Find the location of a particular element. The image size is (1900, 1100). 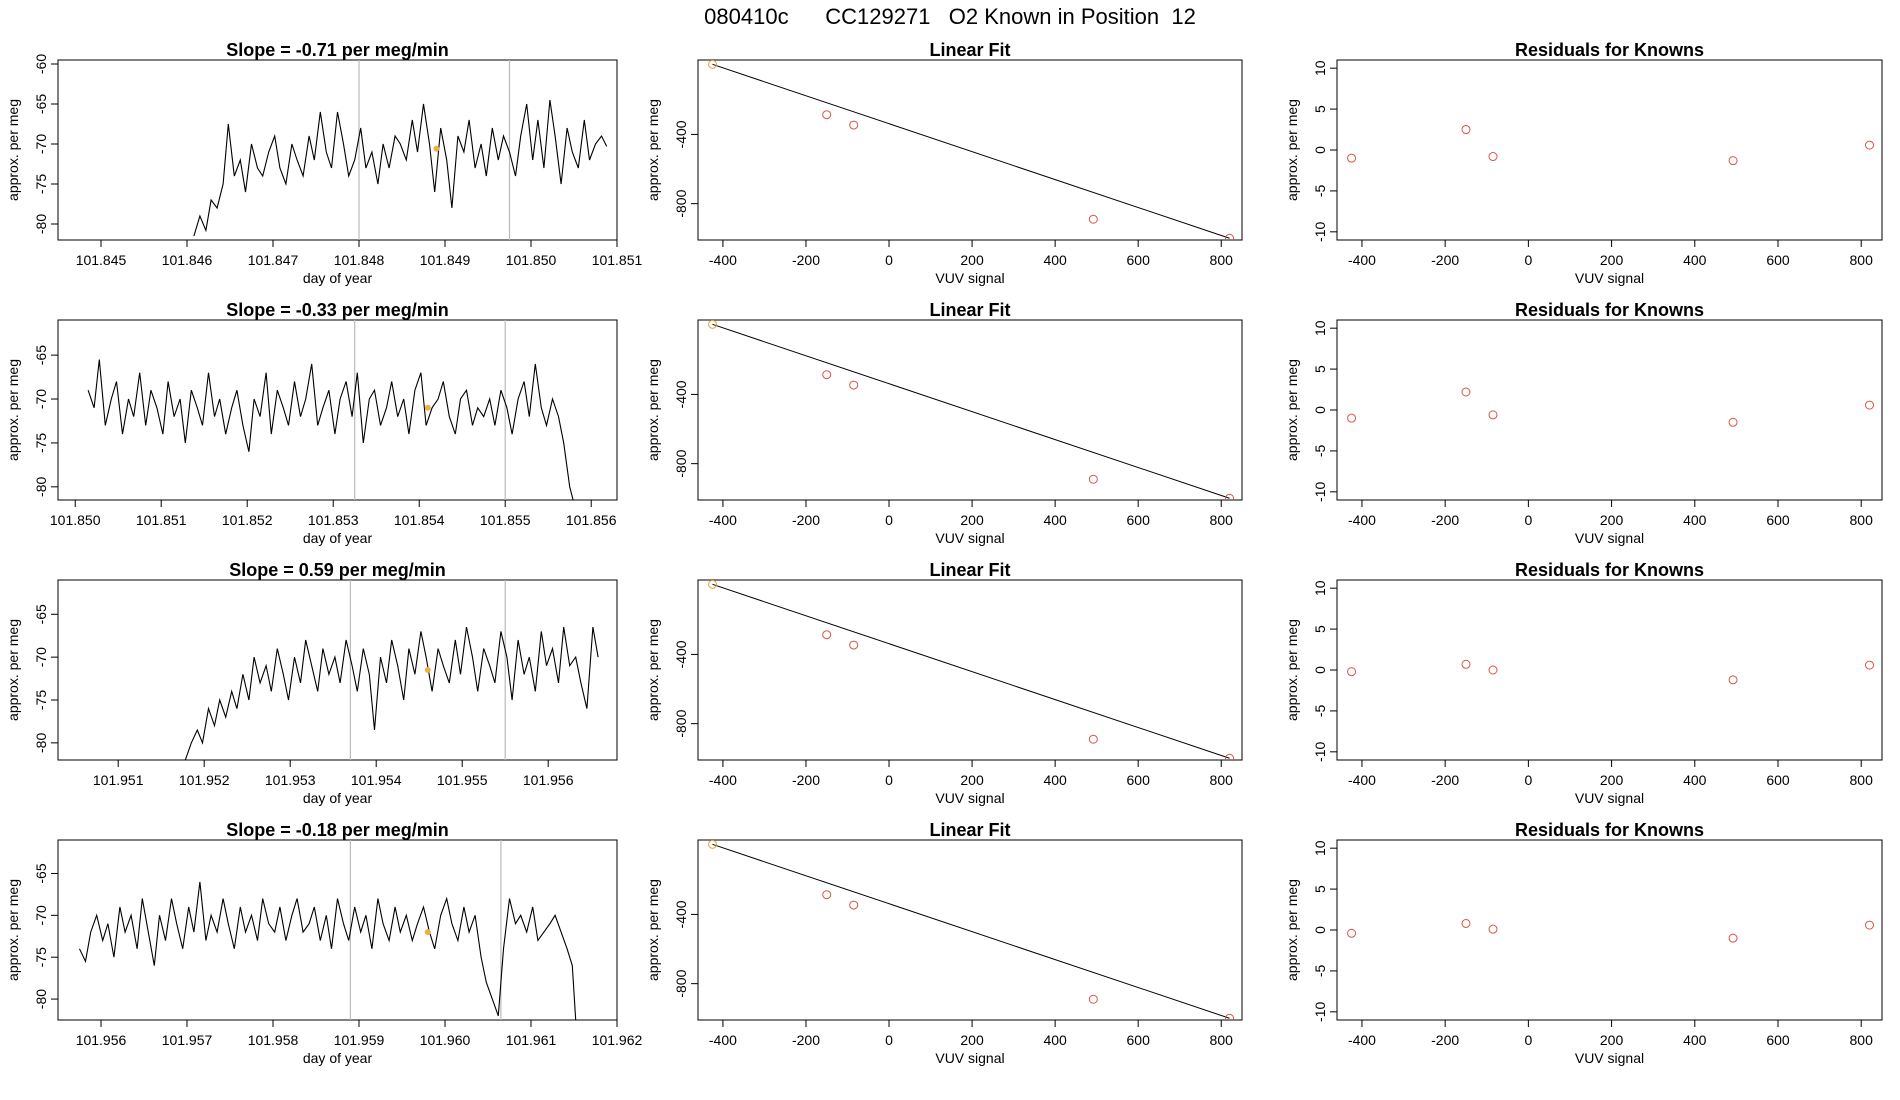

time-series-4-y-tick-label: -80 is located at coordinates (41, 999).